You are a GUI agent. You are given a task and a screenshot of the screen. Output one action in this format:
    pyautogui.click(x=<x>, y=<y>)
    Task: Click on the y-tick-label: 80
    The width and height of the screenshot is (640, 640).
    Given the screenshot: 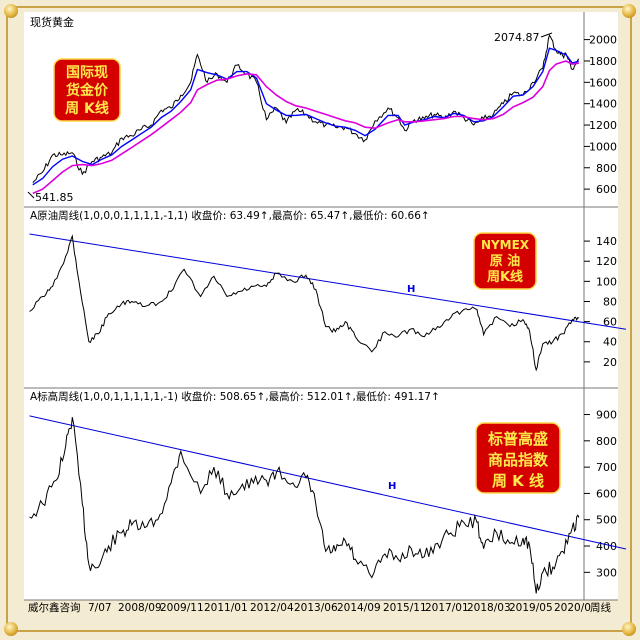 What is the action you would take?
    pyautogui.click(x=610, y=301)
    